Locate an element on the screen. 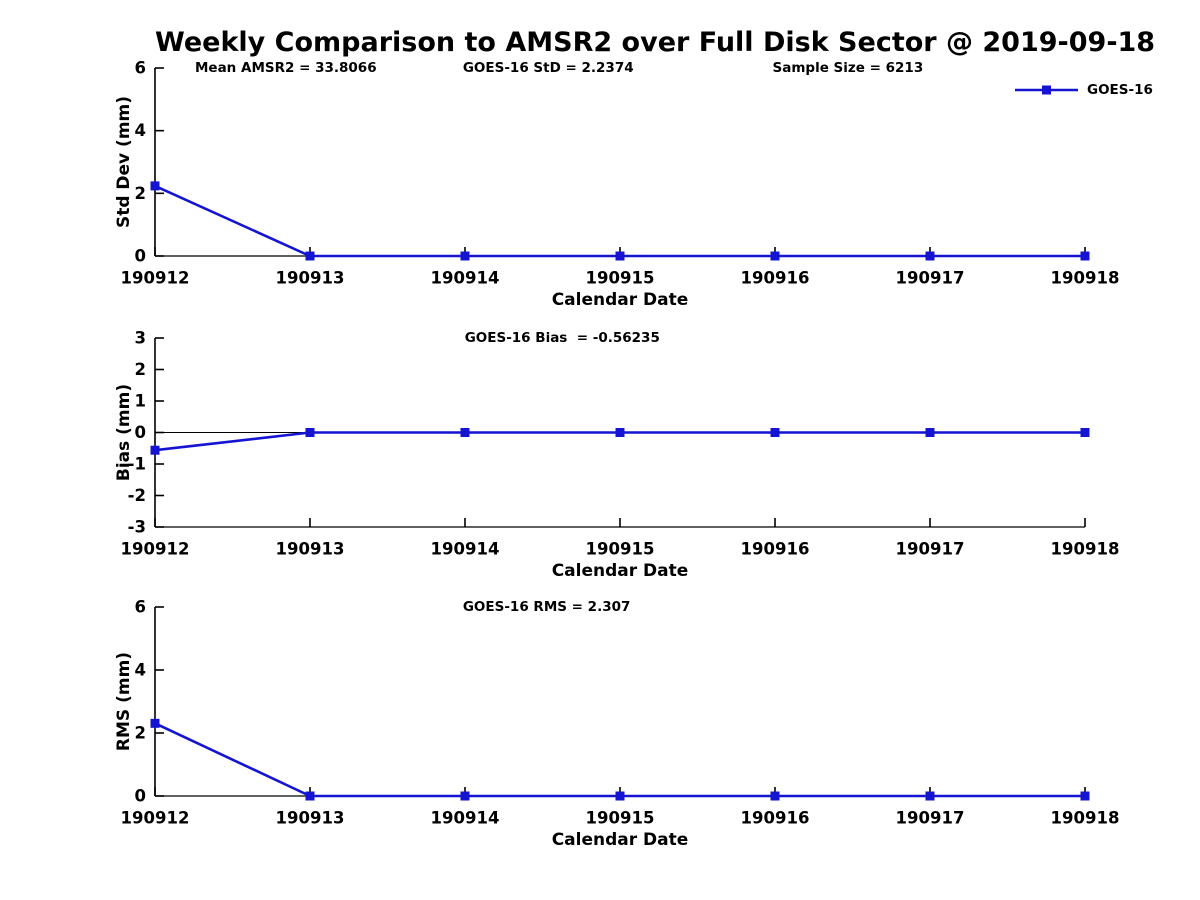 This screenshot has height=900, width=1200. legend-marker is located at coordinates (1046, 90).